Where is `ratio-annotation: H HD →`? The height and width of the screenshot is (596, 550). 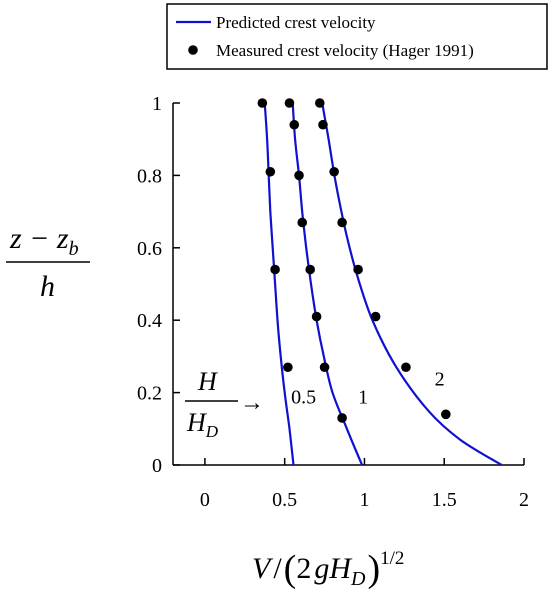 ratio-annotation: H HD → is located at coordinates (224, 404).